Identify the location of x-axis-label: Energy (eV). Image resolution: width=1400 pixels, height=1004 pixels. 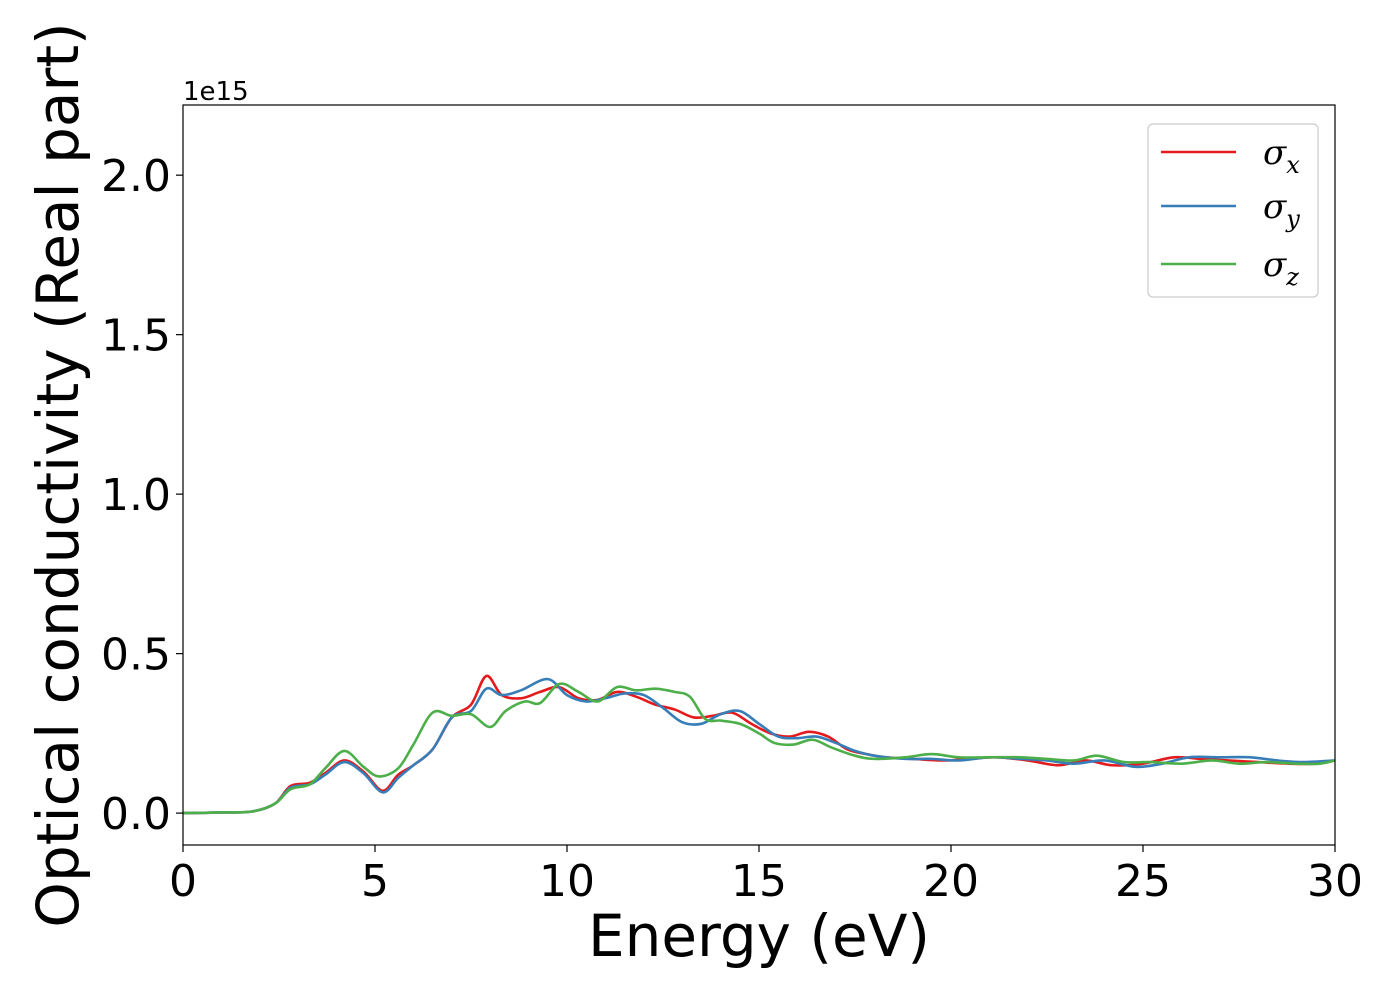
(759, 936).